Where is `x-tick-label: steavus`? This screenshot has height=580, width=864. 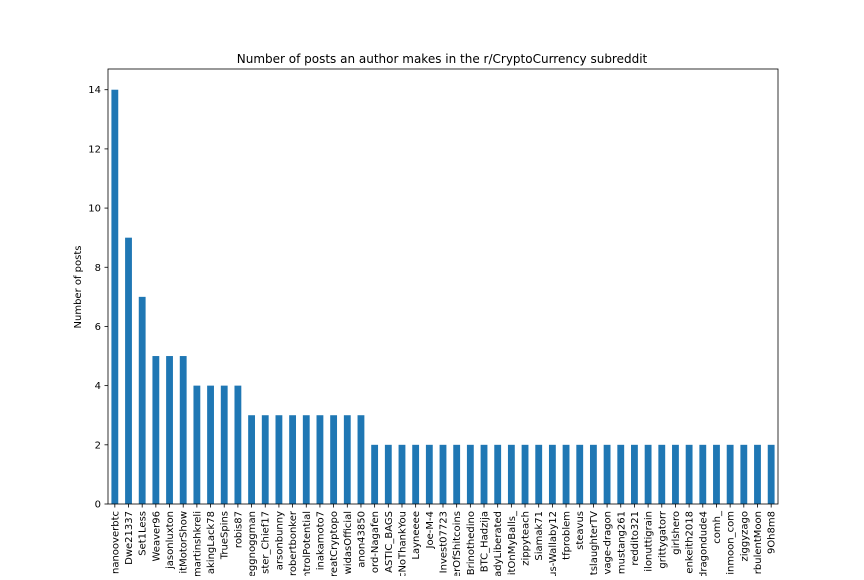
x-tick-label: steavus is located at coordinates (580, 530).